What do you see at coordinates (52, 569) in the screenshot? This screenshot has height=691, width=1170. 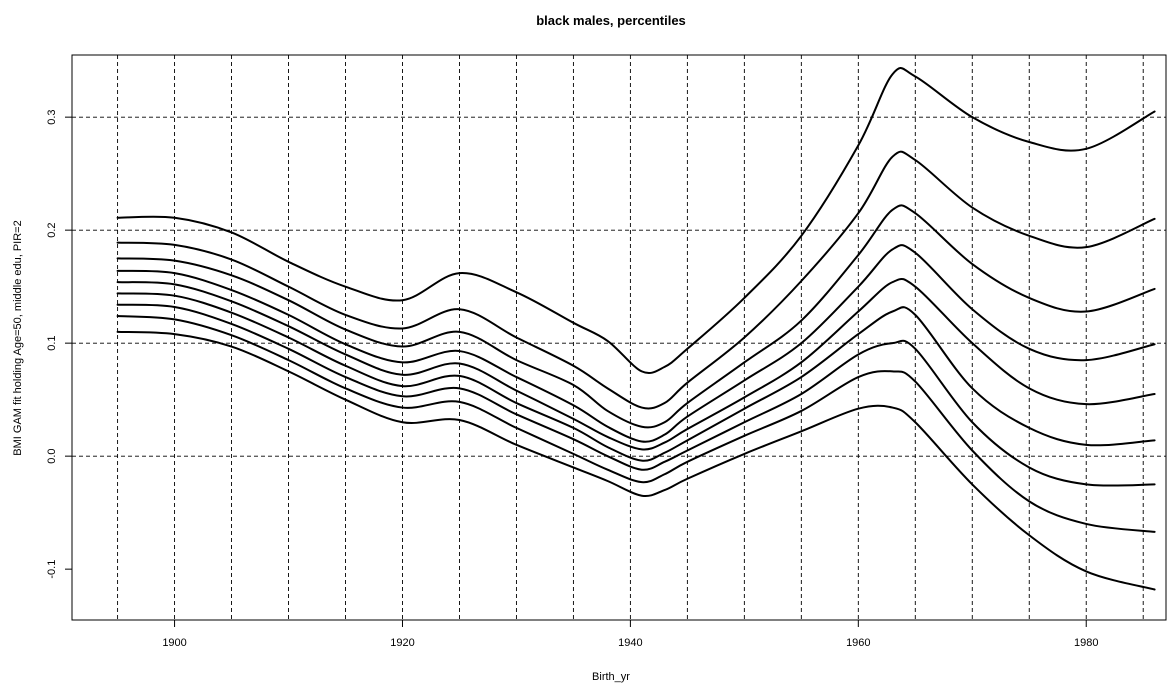 I see `y-tick-label: -0.1` at bounding box center [52, 569].